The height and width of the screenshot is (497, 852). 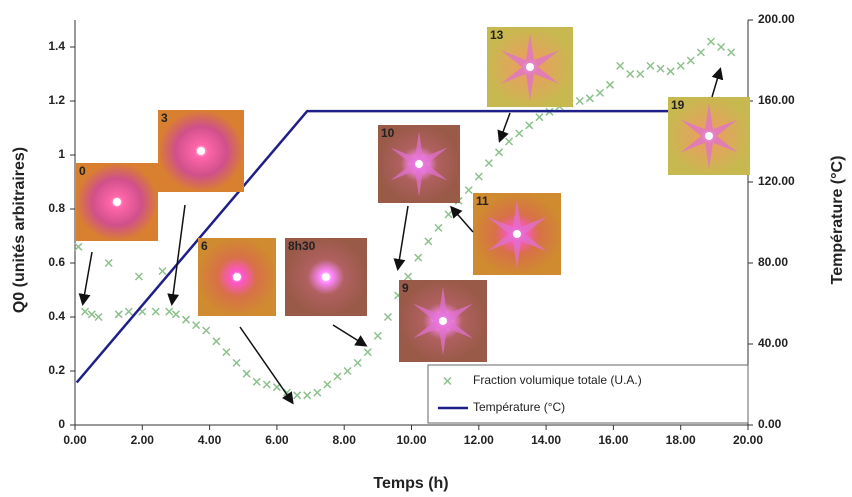 I want to click on y-tick-label: 0.6, so click(x=56, y=262).